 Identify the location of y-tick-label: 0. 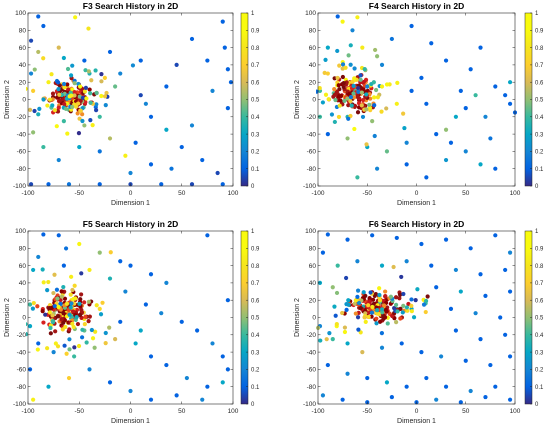
(24, 318).